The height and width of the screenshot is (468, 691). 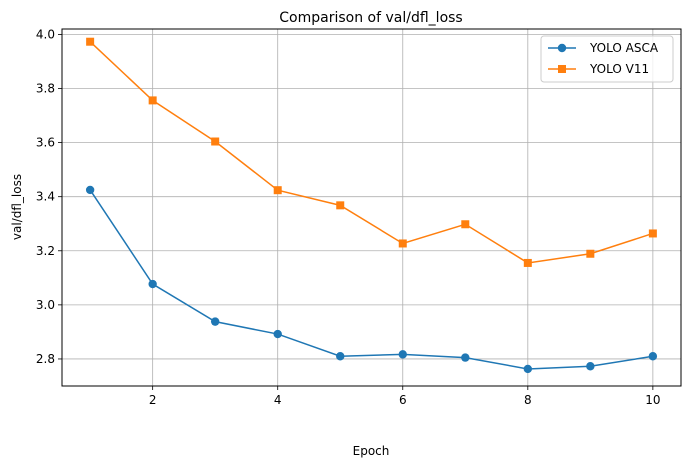 I want to click on y-tick-label: 2.8, so click(x=45, y=359).